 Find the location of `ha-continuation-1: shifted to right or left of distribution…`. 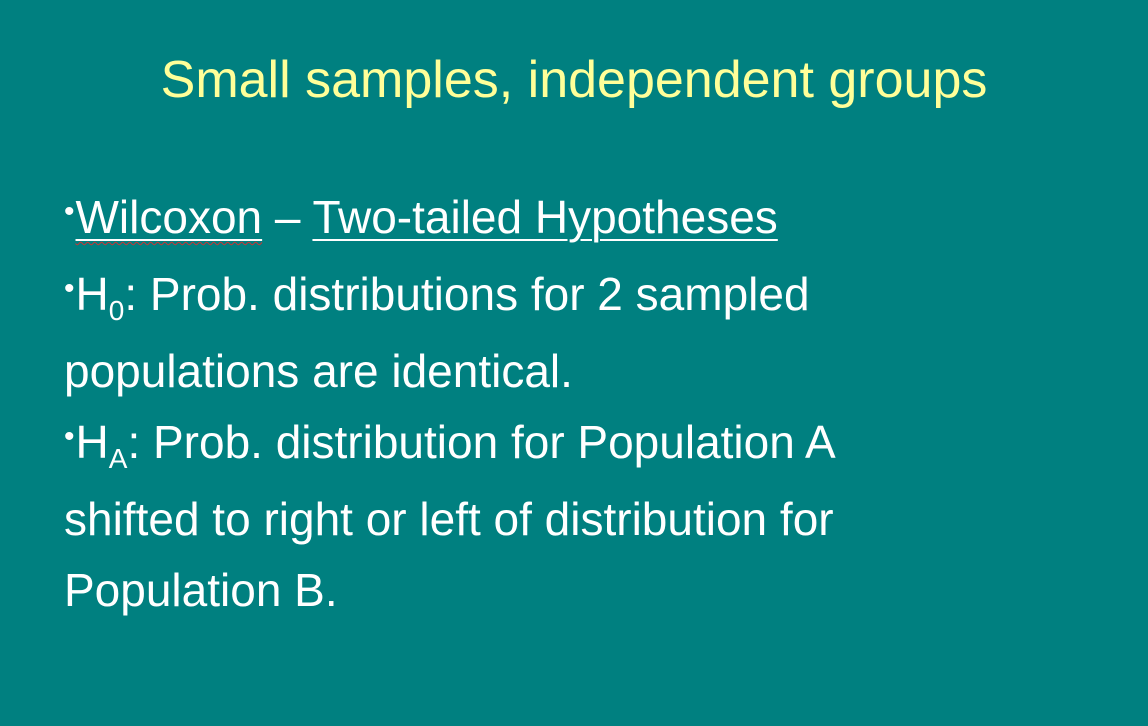

ha-continuation-1: shifted to right or left of distribution… is located at coordinates (449, 519).